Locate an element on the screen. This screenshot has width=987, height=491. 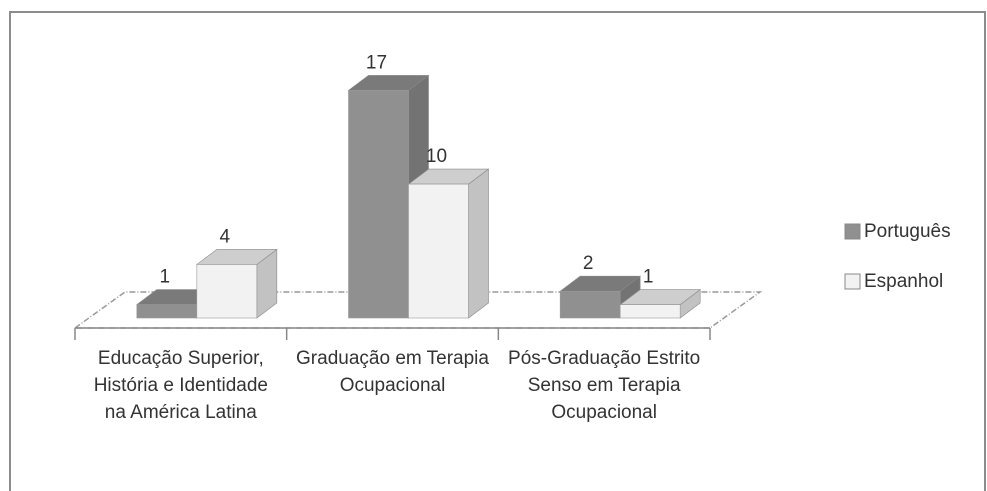
bar-side is located at coordinates (478, 243).